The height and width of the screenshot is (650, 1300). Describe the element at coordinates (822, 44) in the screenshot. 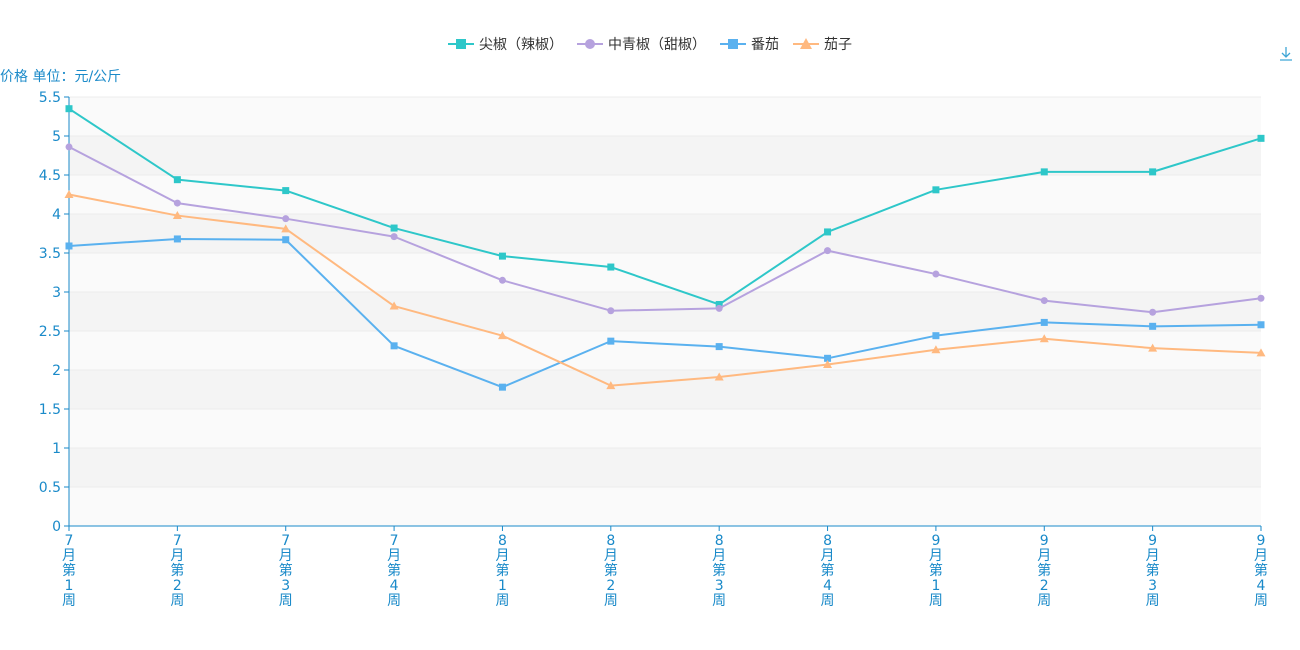

I see `legend-item-3: 茄子` at that location.